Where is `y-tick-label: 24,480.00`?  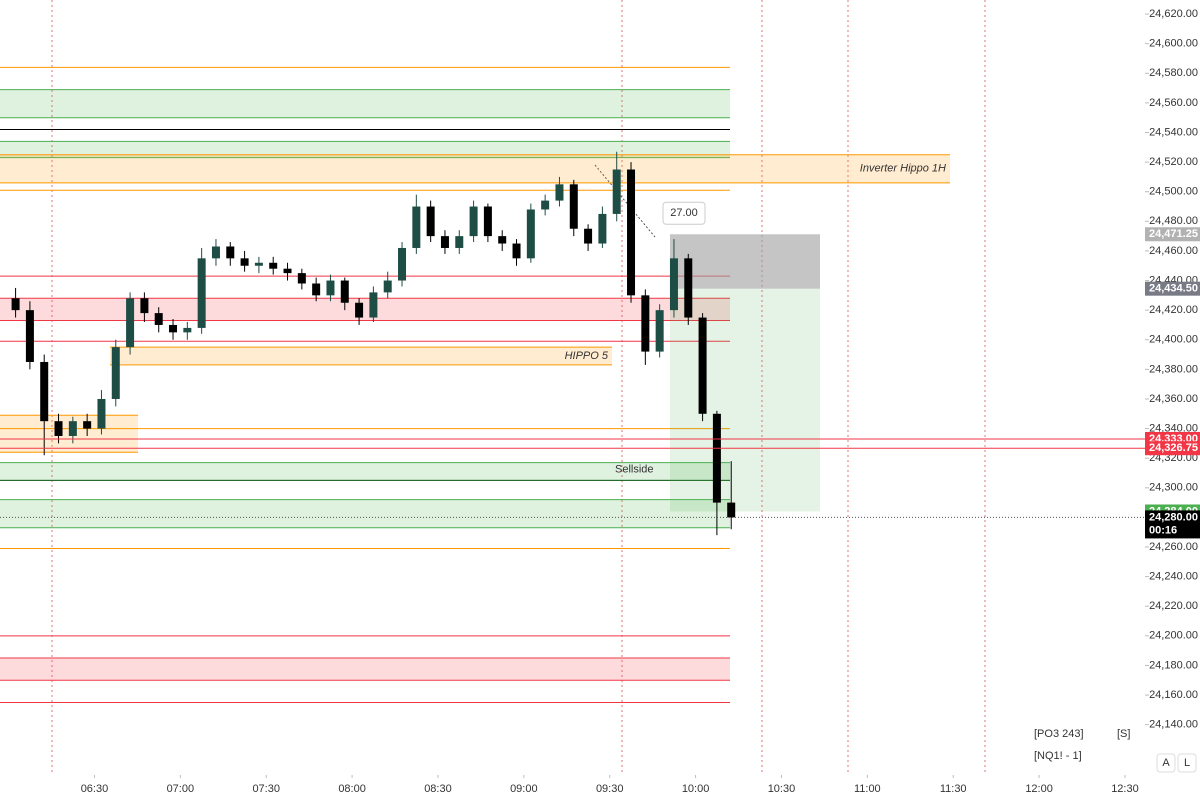
y-tick-label: 24,480.00 is located at coordinates (1173, 221).